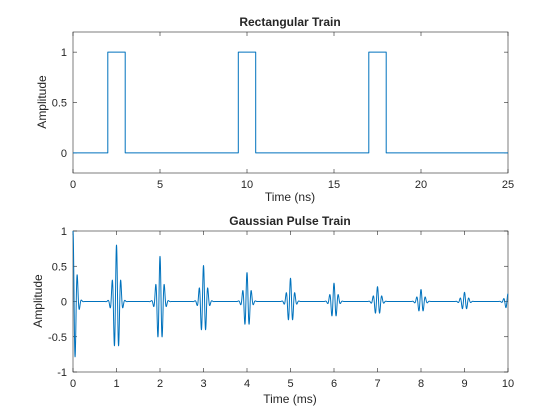 The width and height of the screenshot is (560, 420). Describe the element at coordinates (160, 384) in the screenshot. I see `gaussian-pulse-train-x-tick-label: 2` at that location.